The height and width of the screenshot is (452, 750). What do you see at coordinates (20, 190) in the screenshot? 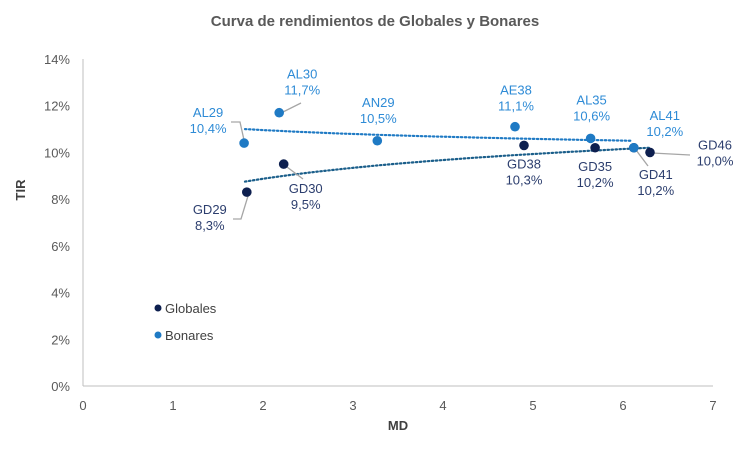
I see `y-axis-title: TIR` at bounding box center [20, 190].